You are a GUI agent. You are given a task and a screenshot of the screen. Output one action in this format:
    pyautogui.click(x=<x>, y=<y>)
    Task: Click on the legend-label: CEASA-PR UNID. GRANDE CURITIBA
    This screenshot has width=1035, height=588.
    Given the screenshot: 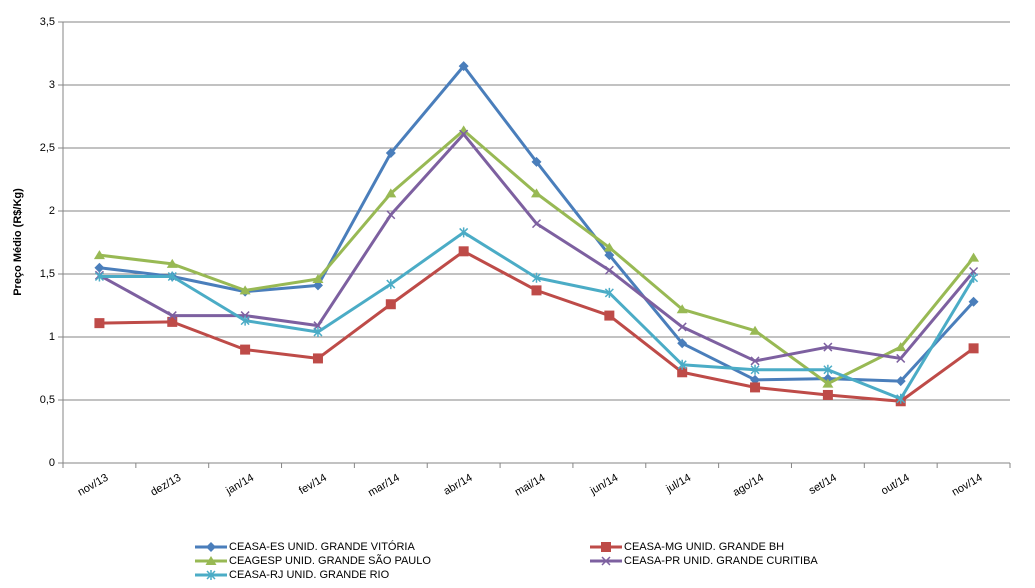 What is the action you would take?
    pyautogui.click(x=721, y=561)
    